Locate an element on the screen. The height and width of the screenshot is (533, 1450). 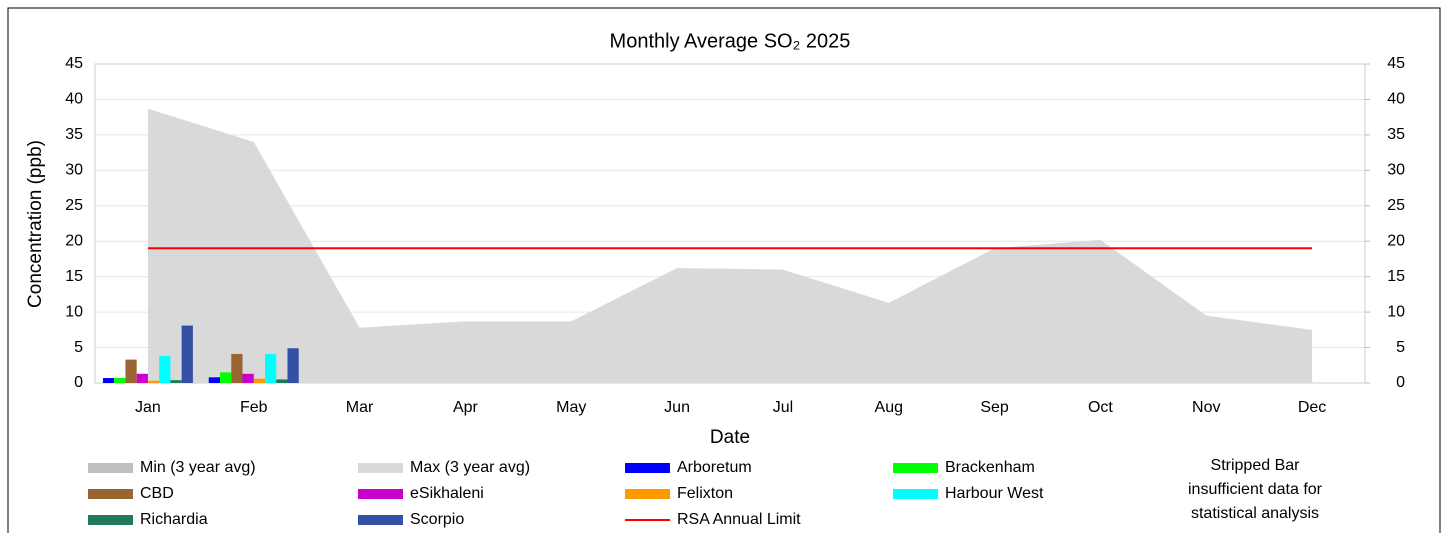
y-tick-label: 45 is located at coordinates (74, 63).